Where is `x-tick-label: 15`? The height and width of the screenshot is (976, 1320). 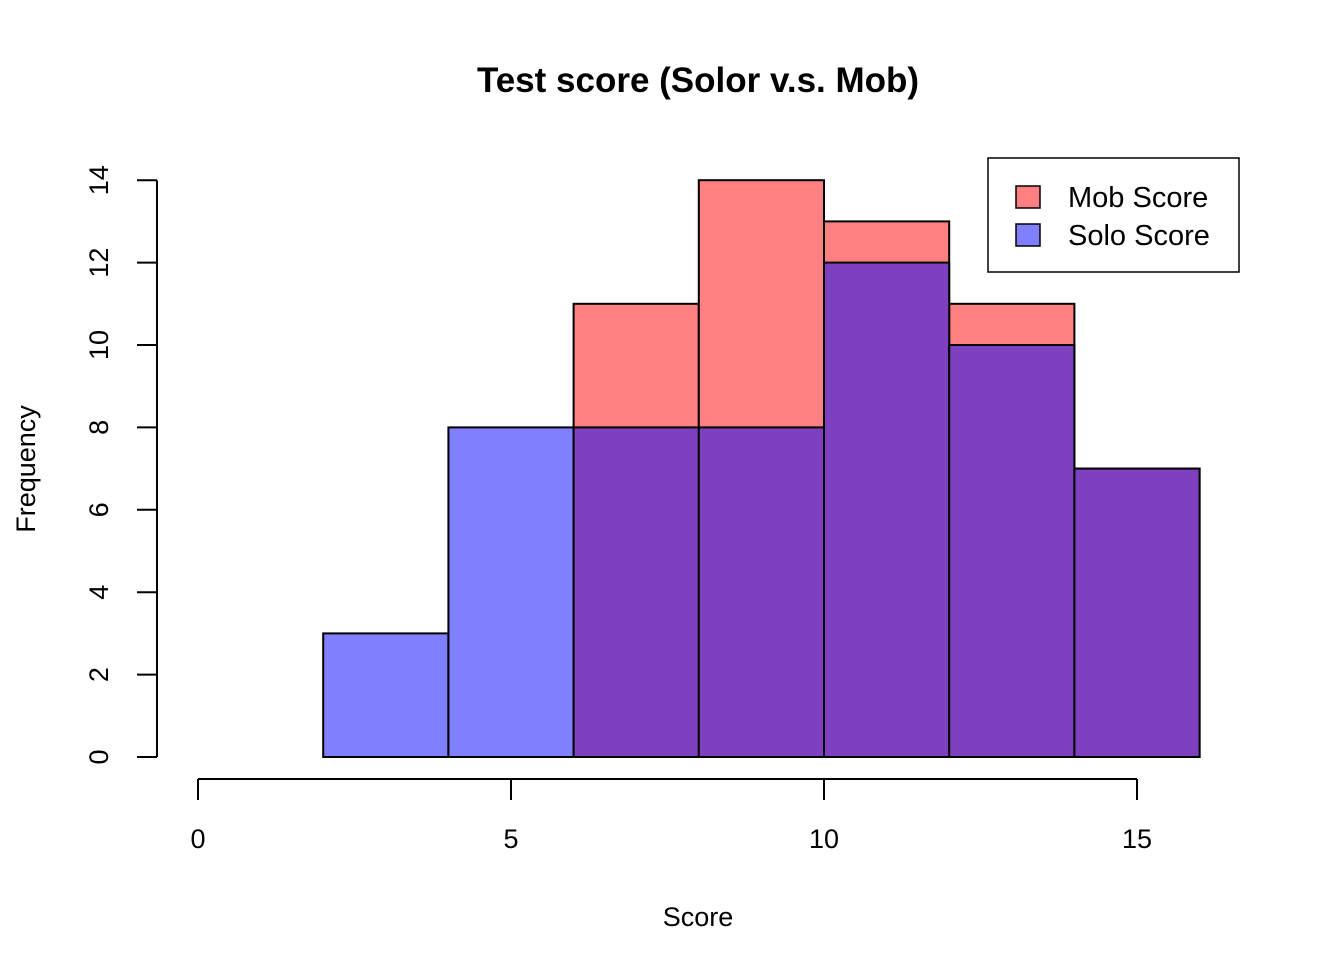
x-tick-label: 15 is located at coordinates (1137, 839).